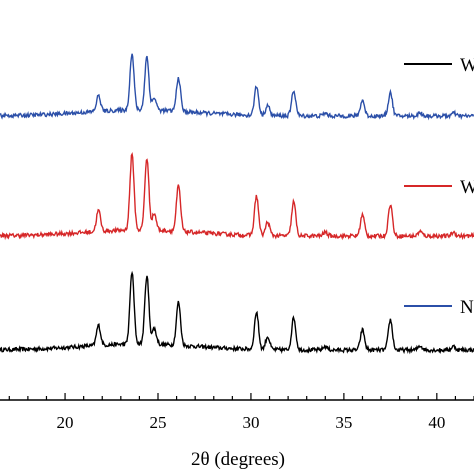 This screenshot has height=474, width=474. I want to click on x-tick-label: 25, so click(158, 422).